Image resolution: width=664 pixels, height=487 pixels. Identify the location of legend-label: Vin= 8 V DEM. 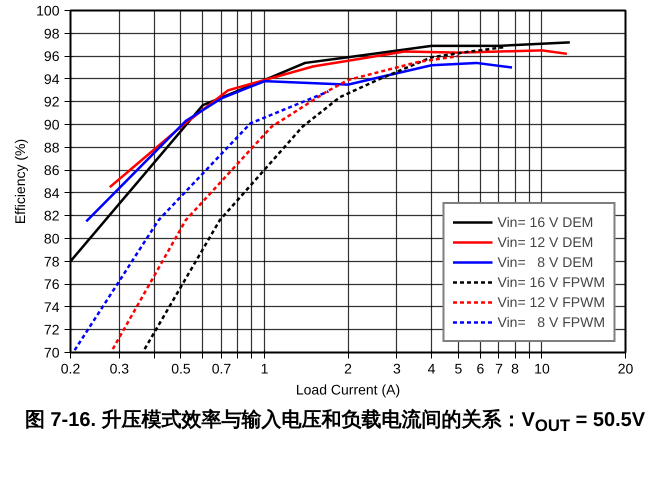
(545, 262).